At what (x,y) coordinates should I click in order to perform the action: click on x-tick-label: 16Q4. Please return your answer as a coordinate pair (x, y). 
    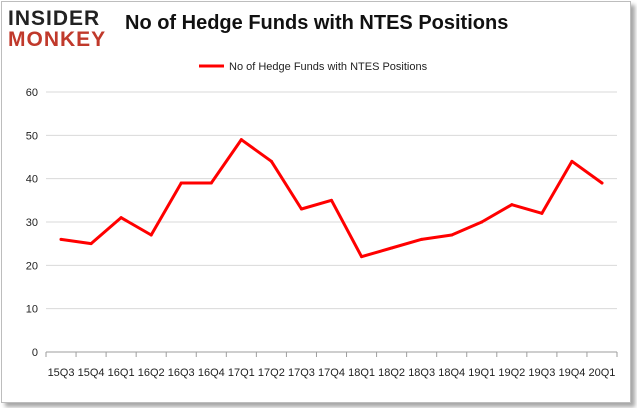
    Looking at the image, I should click on (211, 373).